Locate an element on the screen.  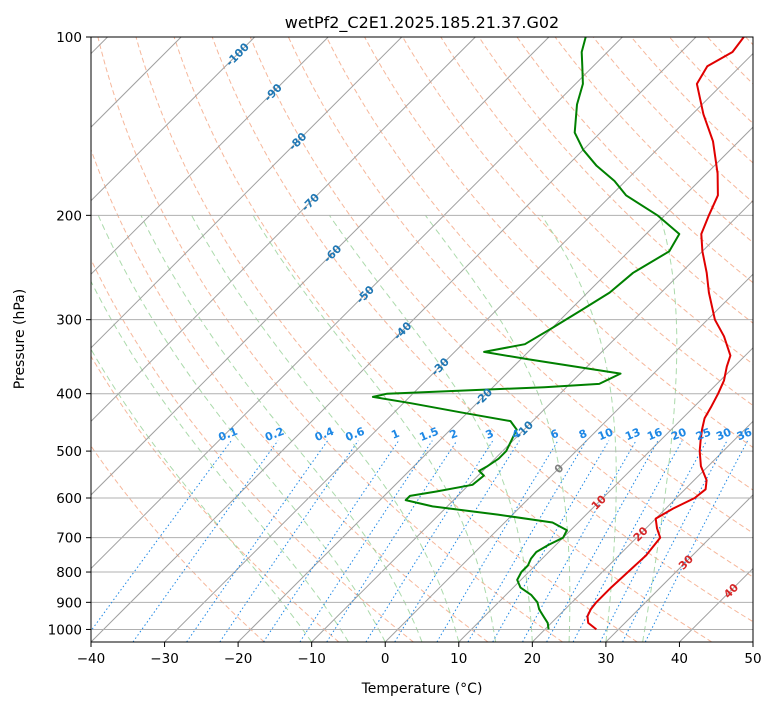
y-tick-label: 300 is located at coordinates (69, 321).